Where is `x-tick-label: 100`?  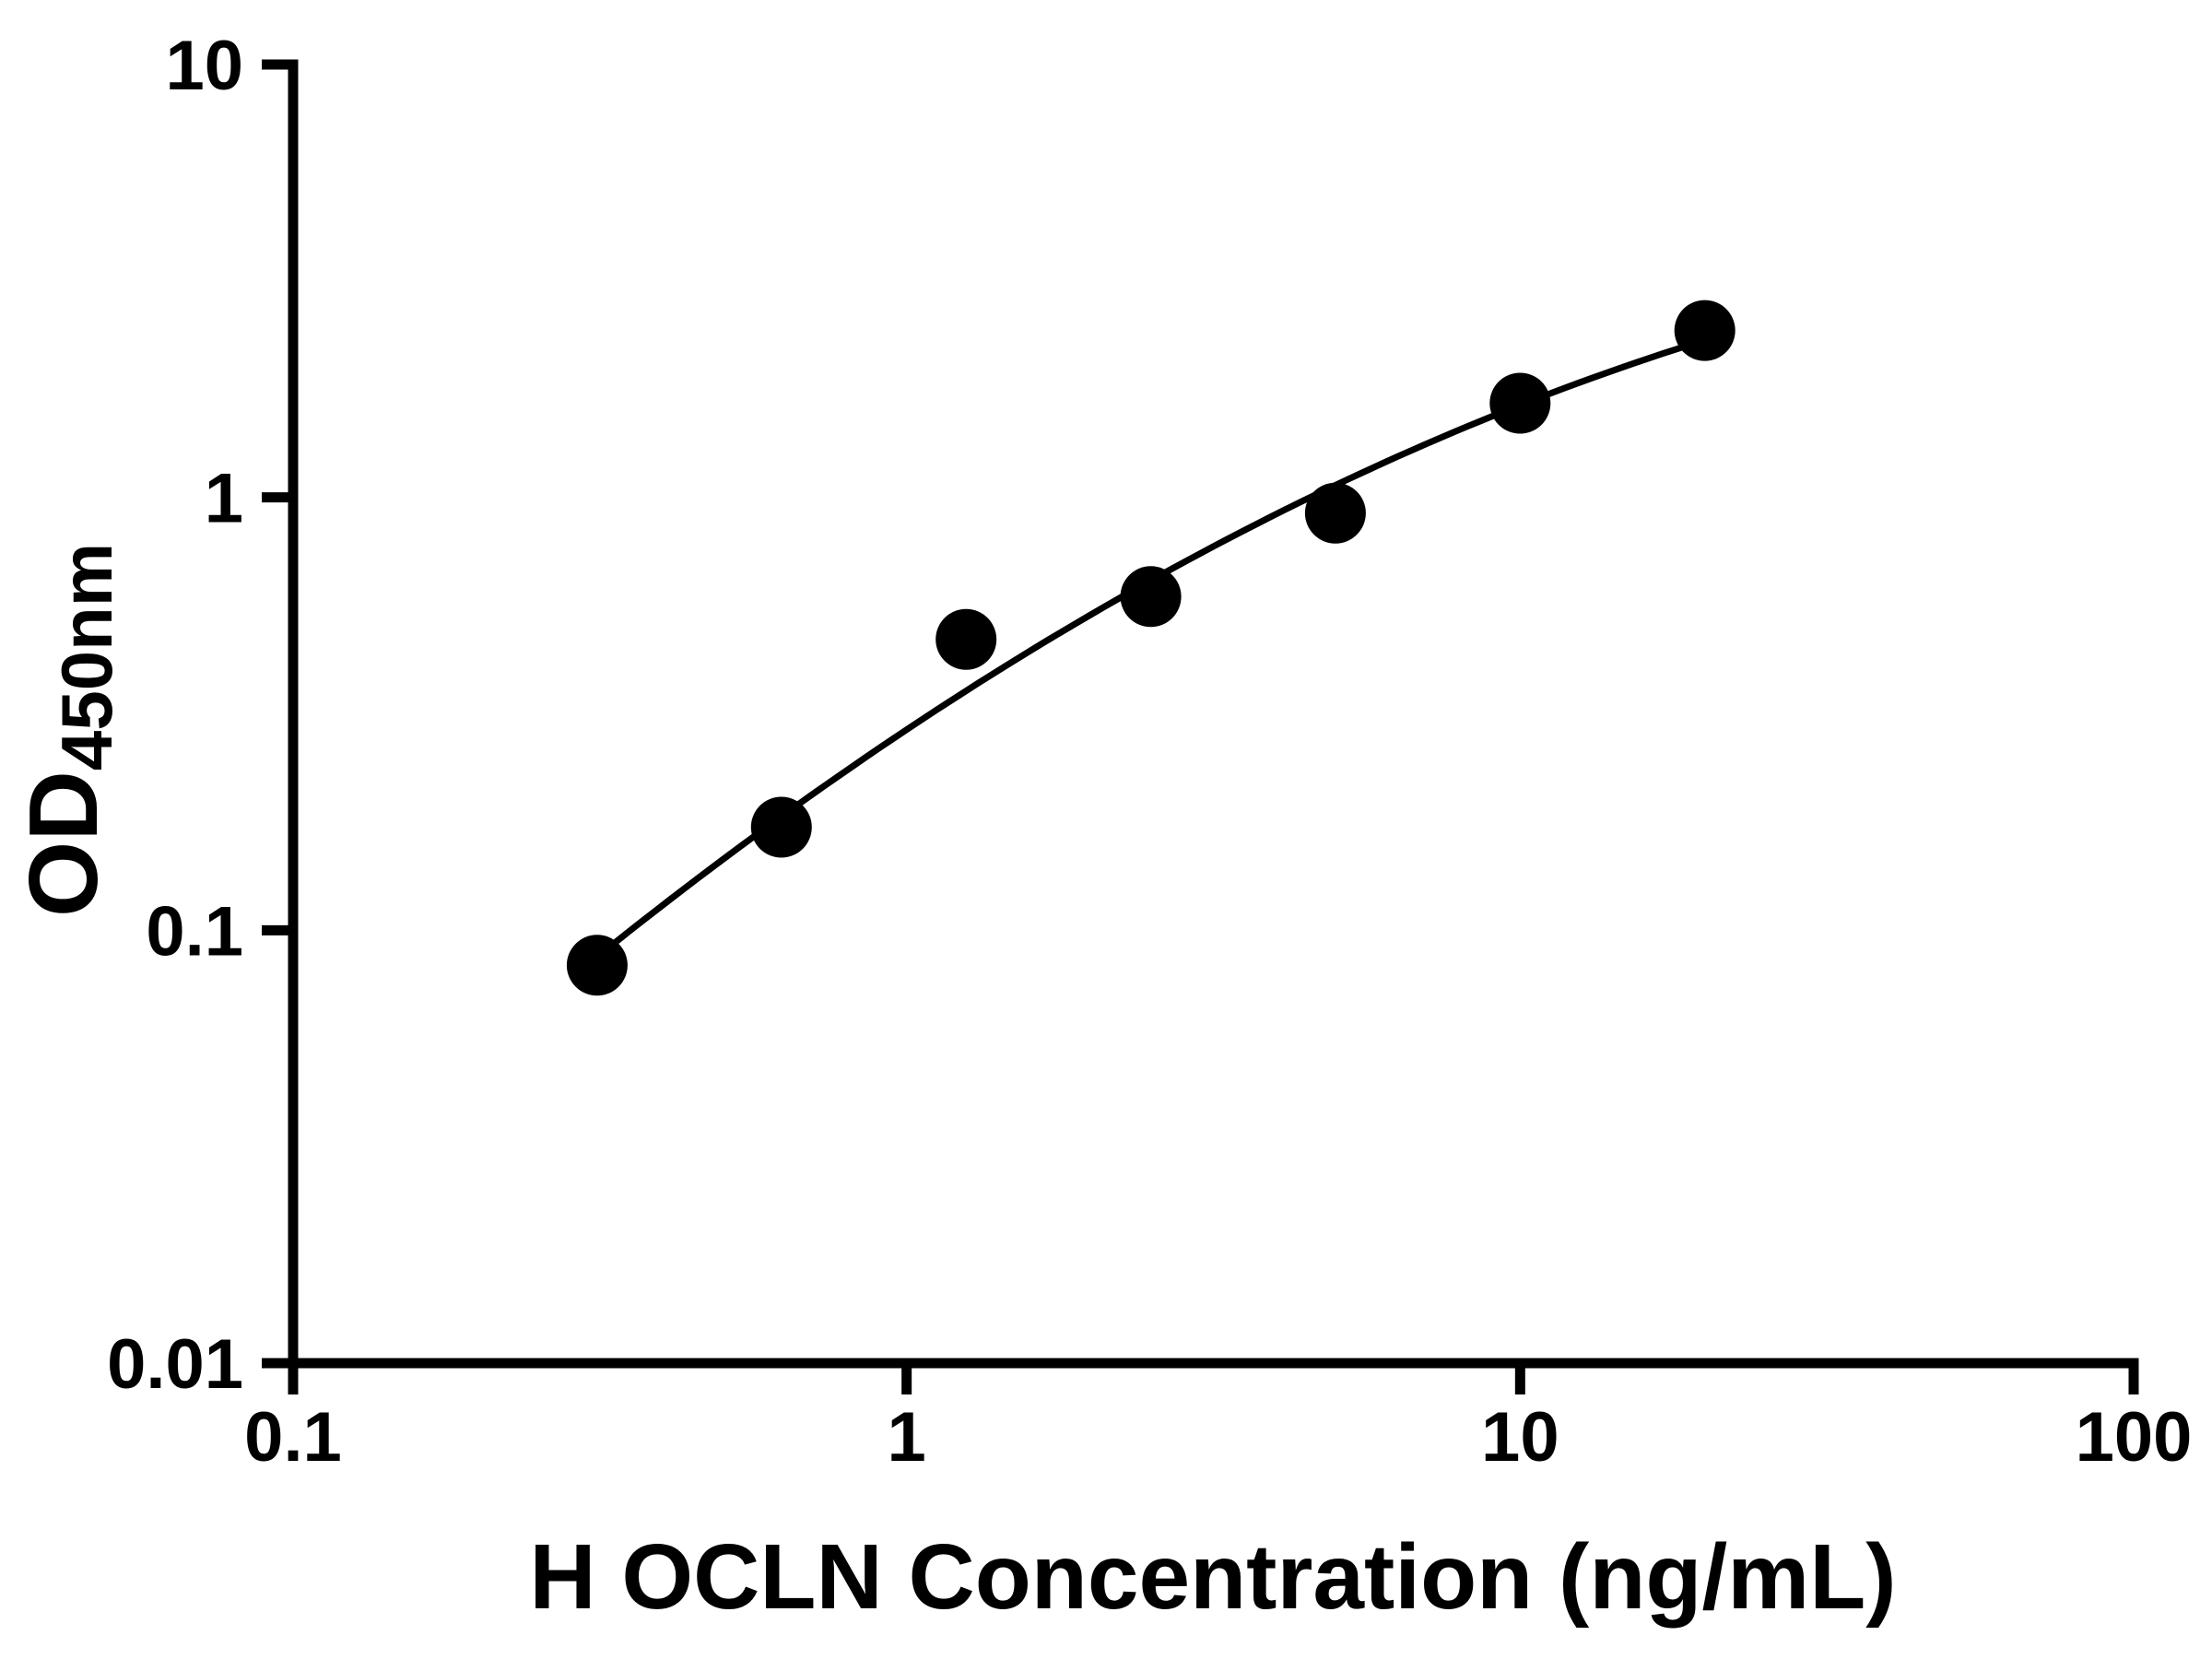 x-tick-label: 100 is located at coordinates (2134, 1437).